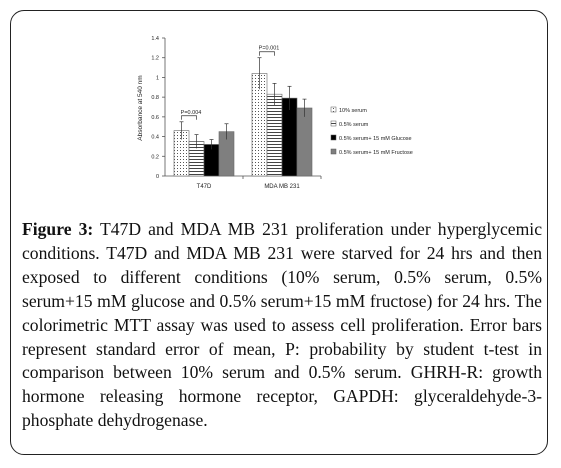 This screenshot has height=468, width=561. Describe the element at coordinates (140, 107) in the screenshot. I see `y-axis-label: Absorbance at 540 nm` at that location.